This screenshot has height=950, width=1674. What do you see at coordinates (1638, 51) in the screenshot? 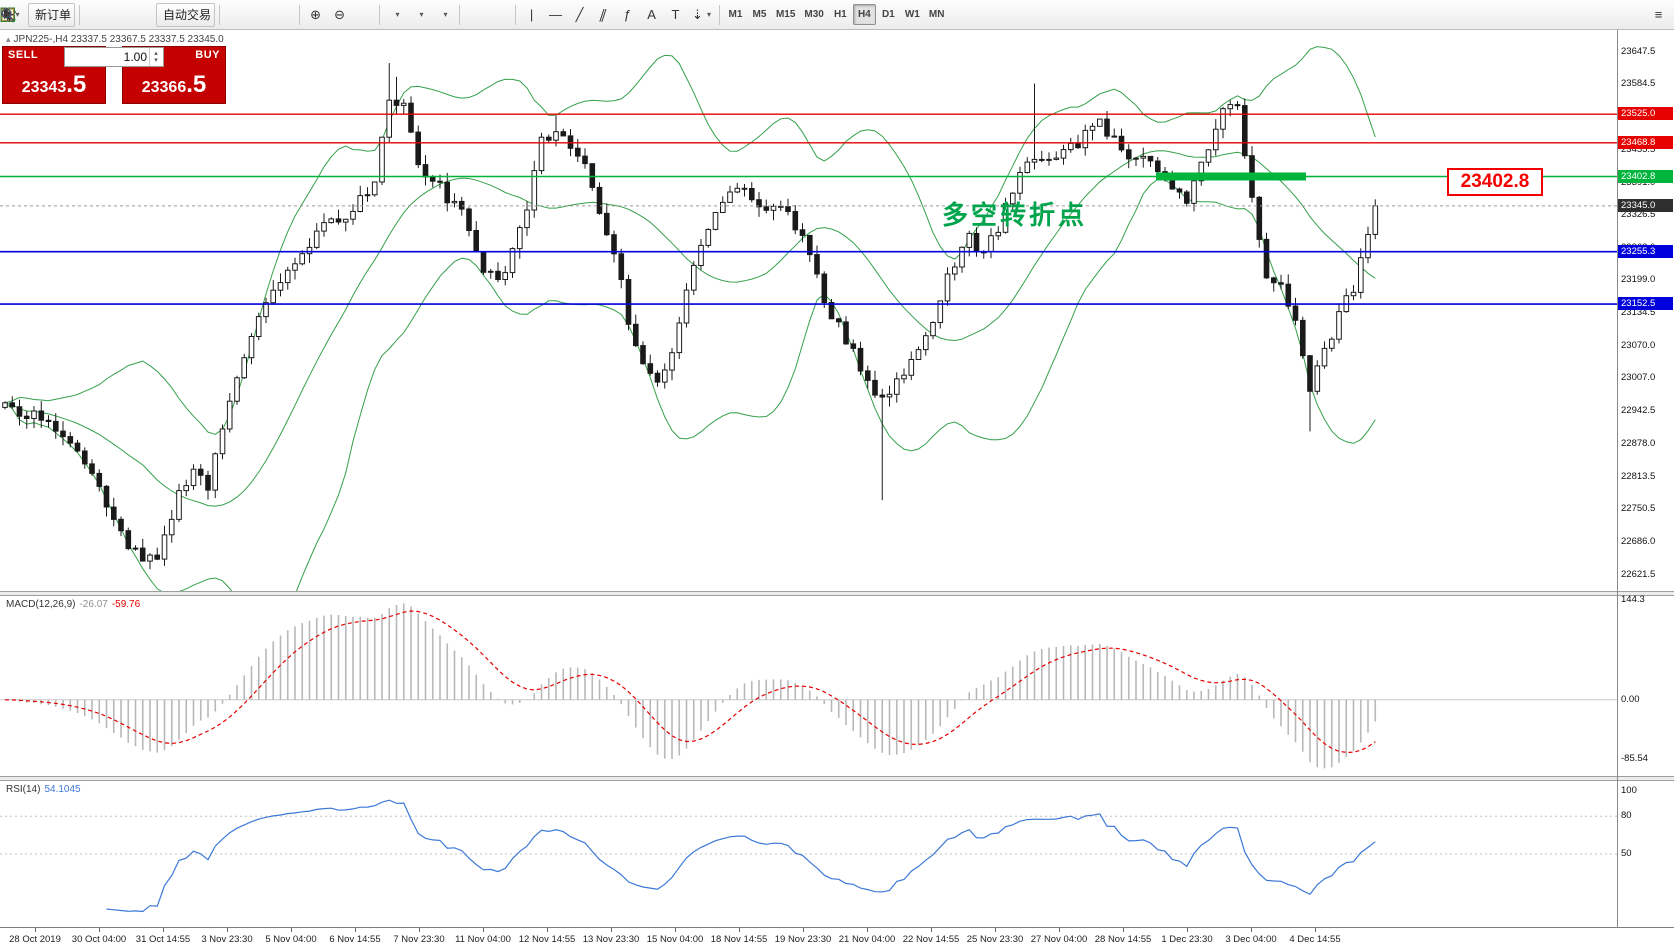
I see `price-tick: 23647.5` at bounding box center [1638, 51].